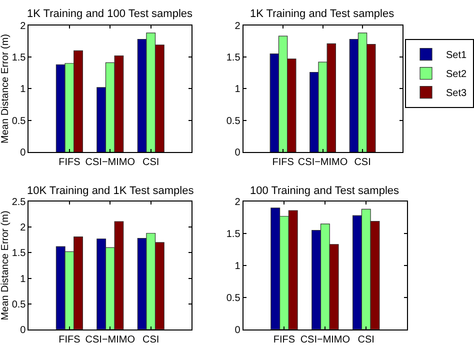 The image size is (474, 348). I want to click on legend-label: Set2, so click(457, 74).